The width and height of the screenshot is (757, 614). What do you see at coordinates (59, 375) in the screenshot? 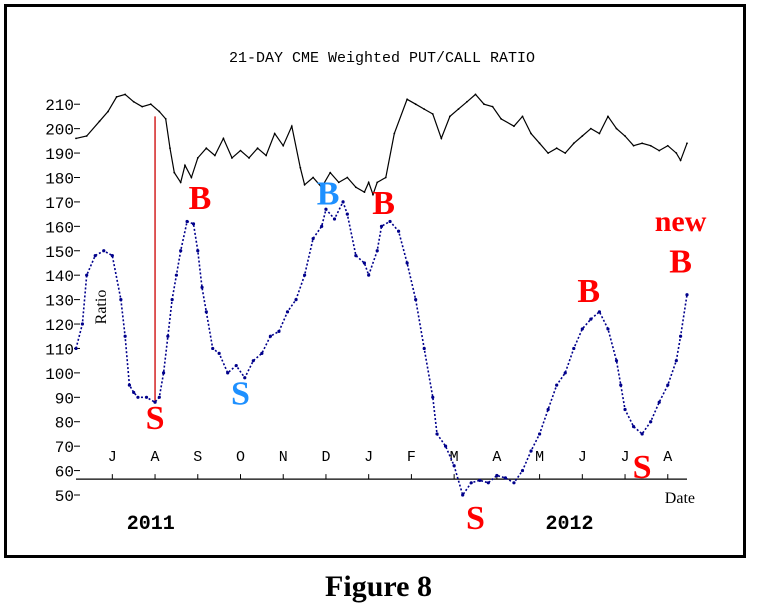
I see `y-tick-label: 100` at bounding box center [59, 375].